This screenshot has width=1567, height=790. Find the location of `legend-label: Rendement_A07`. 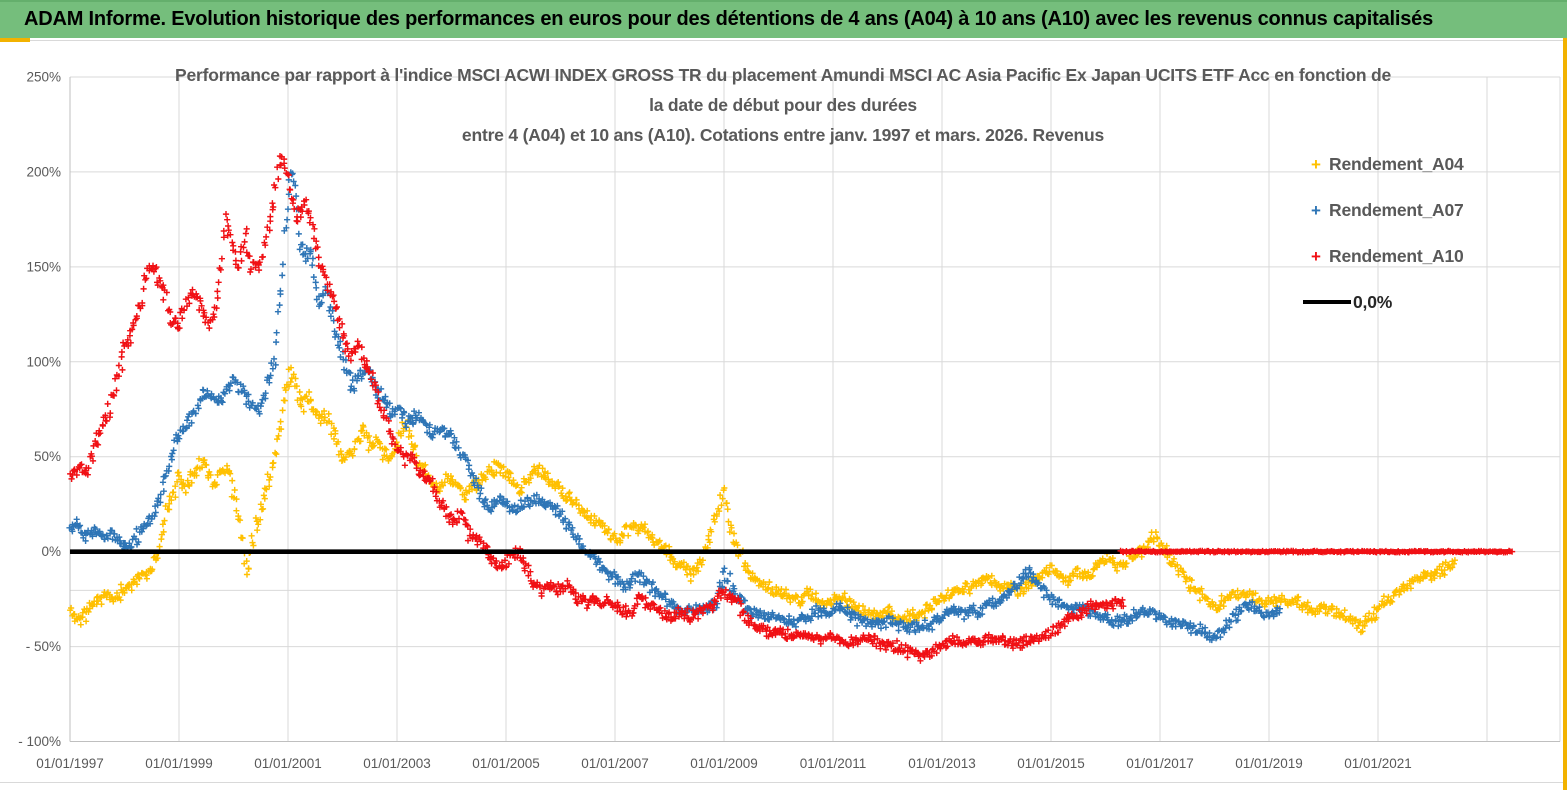

legend-label: Rendement_A07 is located at coordinates (1396, 209).